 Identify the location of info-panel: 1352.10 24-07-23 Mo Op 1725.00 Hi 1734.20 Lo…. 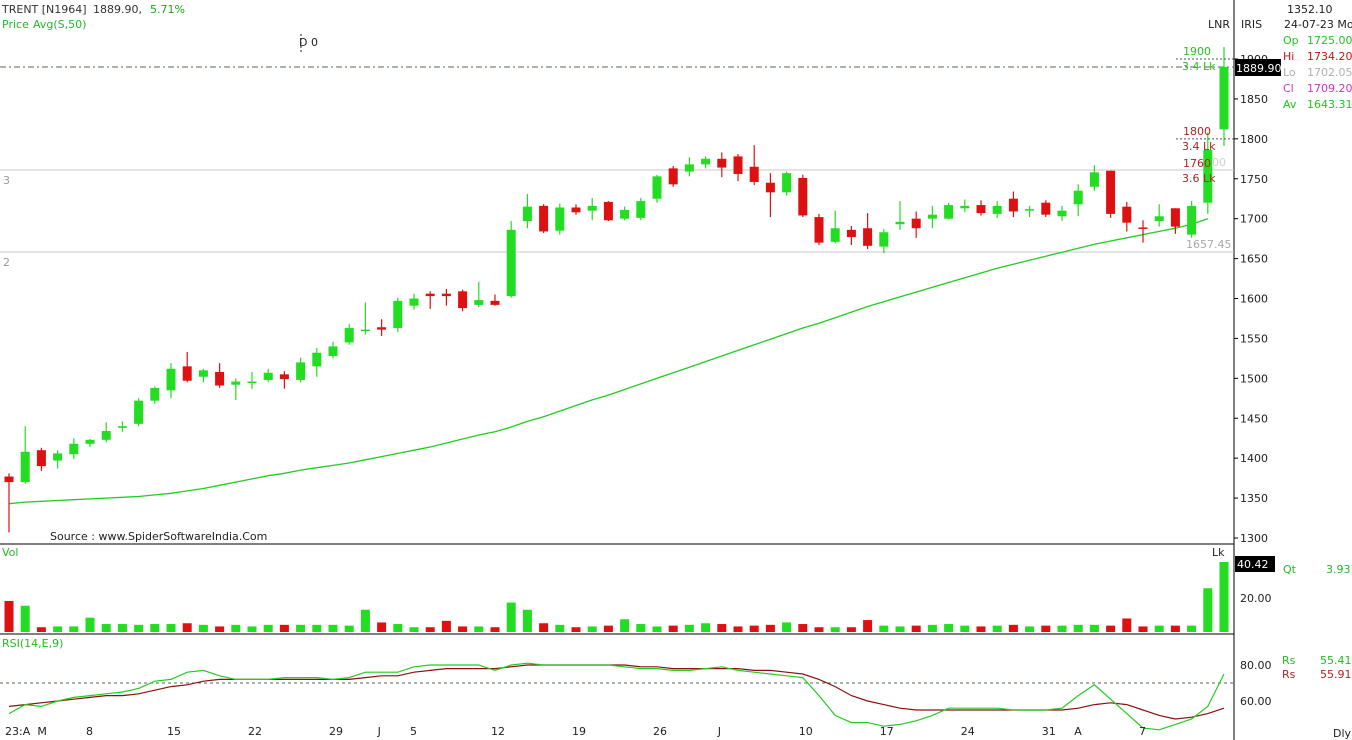
(1317, 57).